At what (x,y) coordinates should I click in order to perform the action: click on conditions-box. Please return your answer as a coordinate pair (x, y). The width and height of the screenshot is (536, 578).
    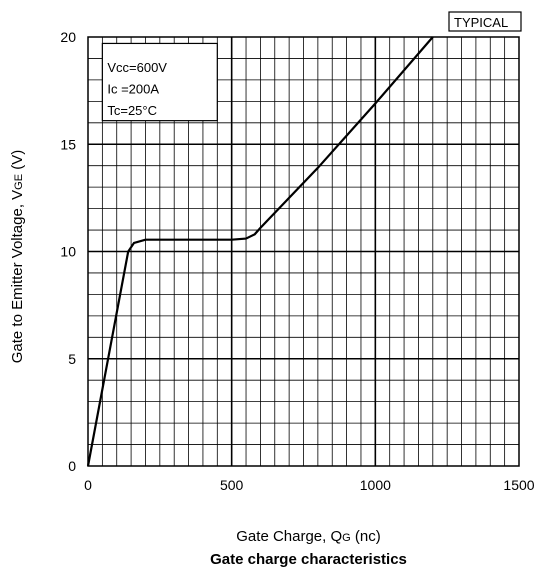
    Looking at the image, I should click on (159, 82).